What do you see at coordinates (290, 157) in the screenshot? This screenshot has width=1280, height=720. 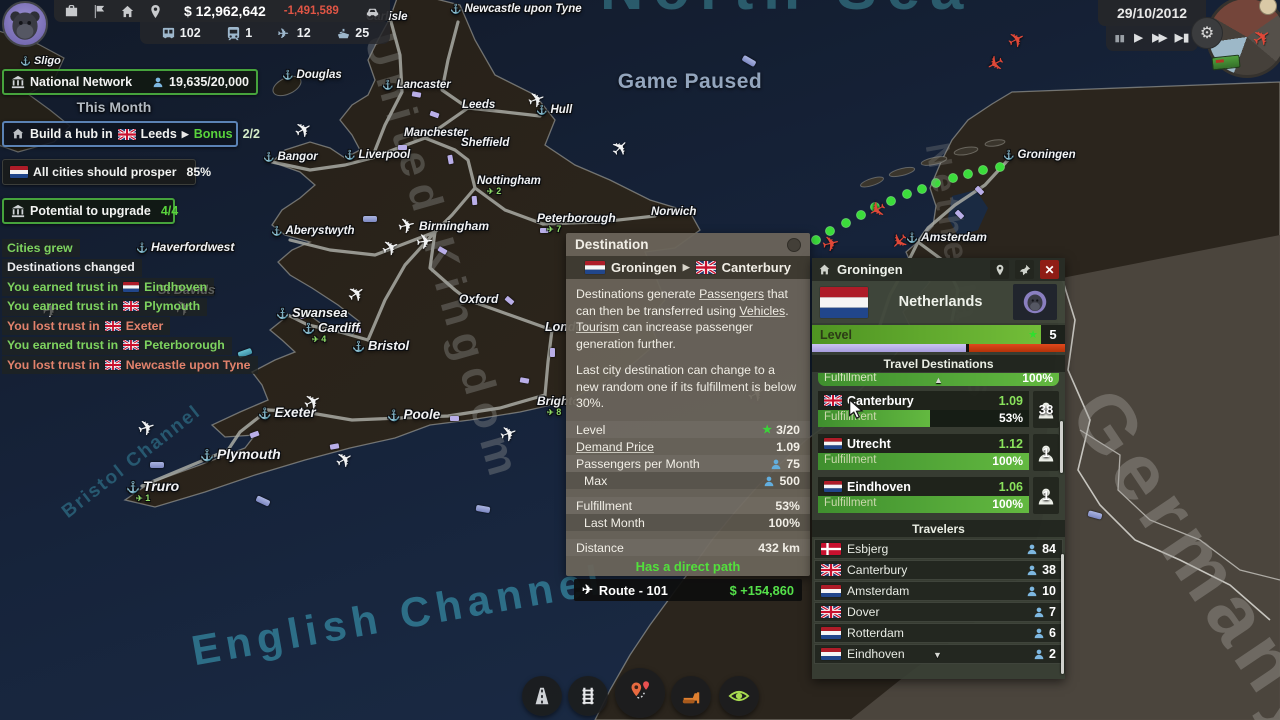 I see `city-label: ⚓ Bangor` at bounding box center [290, 157].